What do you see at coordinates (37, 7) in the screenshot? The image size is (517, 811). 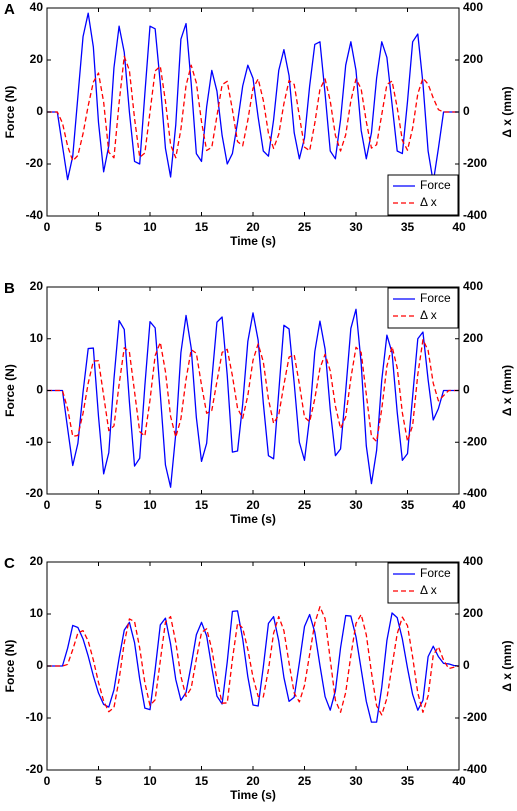 I see `y-tick-label: 40` at bounding box center [37, 7].